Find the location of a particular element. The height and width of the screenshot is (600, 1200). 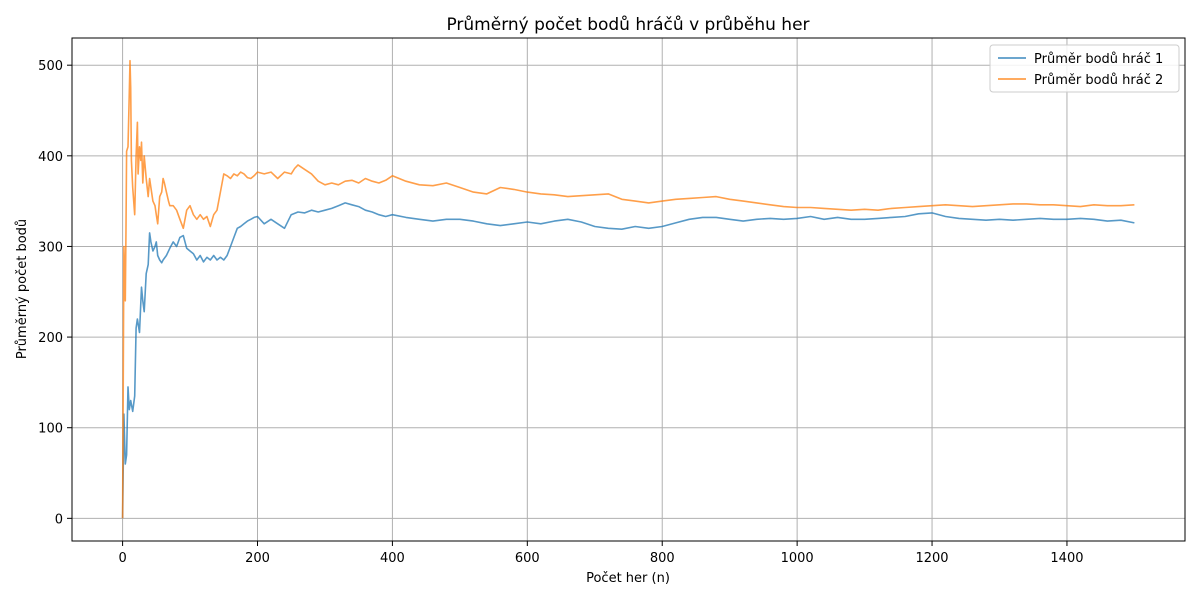

y-tick-label: 0 is located at coordinates (59, 519).